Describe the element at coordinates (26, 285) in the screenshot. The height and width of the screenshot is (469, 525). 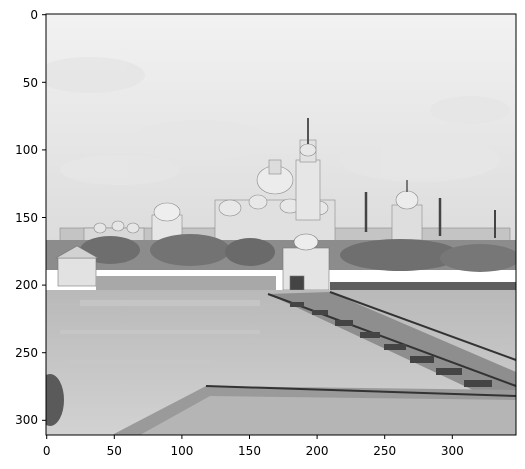
I see `y-tick-label: 200` at that location.